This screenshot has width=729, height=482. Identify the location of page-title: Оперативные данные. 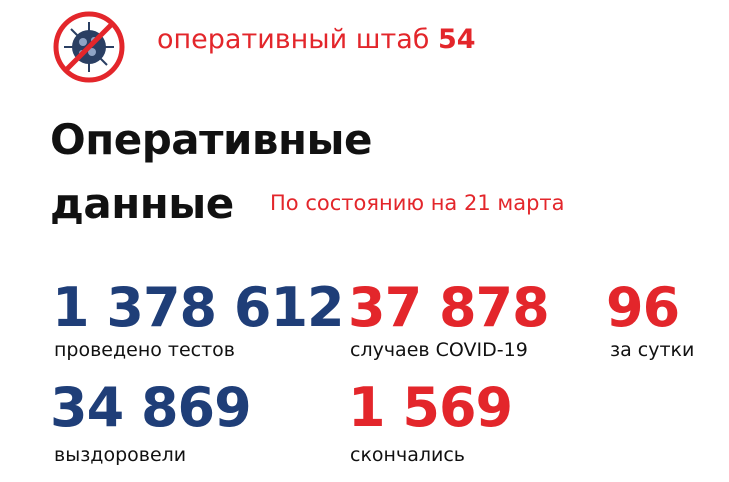
(211, 171).